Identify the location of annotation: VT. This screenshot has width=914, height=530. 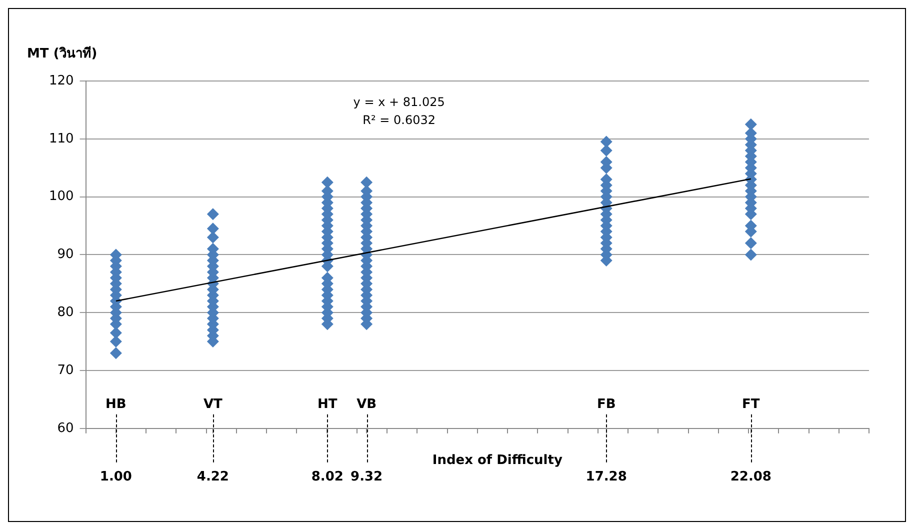
(213, 404).